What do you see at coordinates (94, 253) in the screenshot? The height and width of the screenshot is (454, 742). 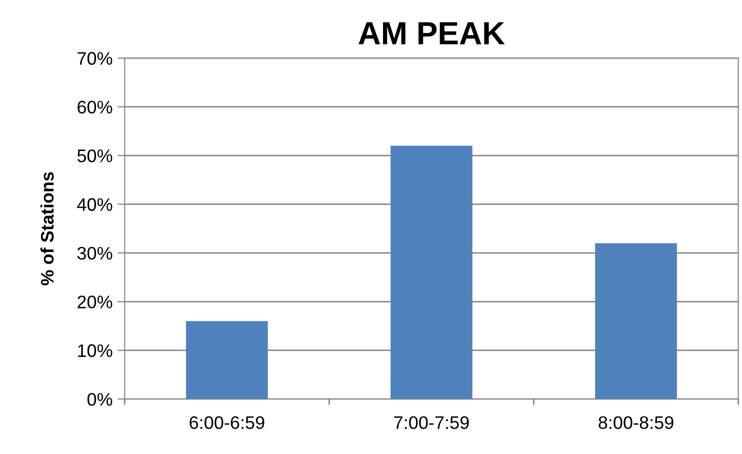 I see `y-tick-label: 30%` at bounding box center [94, 253].